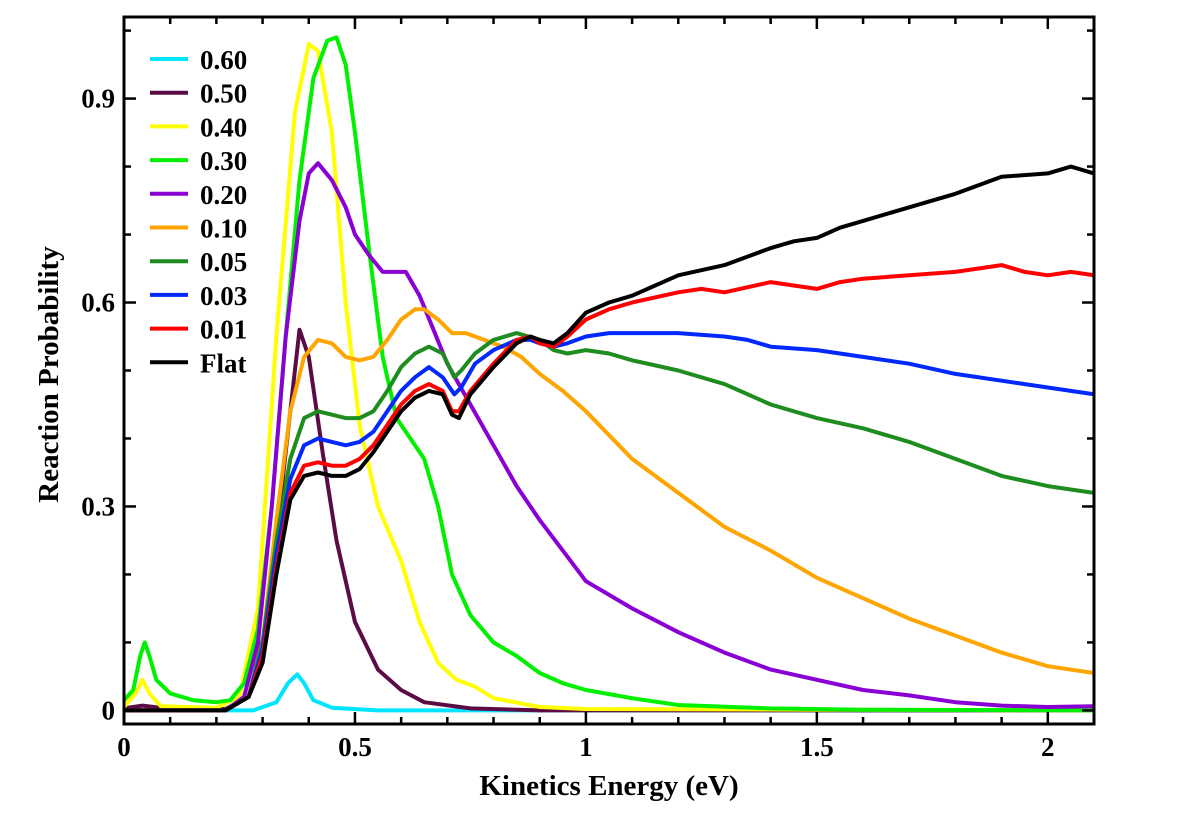  Describe the element at coordinates (124, 747) in the screenshot. I see `x-tick-label: 0` at that location.